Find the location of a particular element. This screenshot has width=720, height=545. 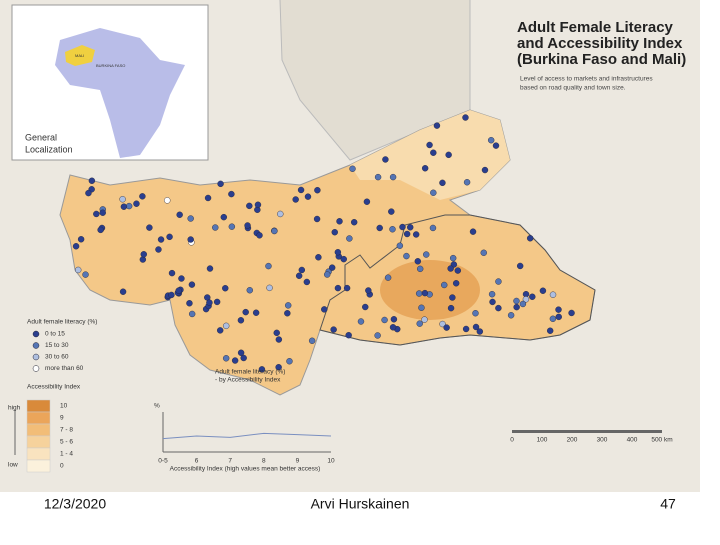

legend-label: 10 is located at coordinates (64, 406).